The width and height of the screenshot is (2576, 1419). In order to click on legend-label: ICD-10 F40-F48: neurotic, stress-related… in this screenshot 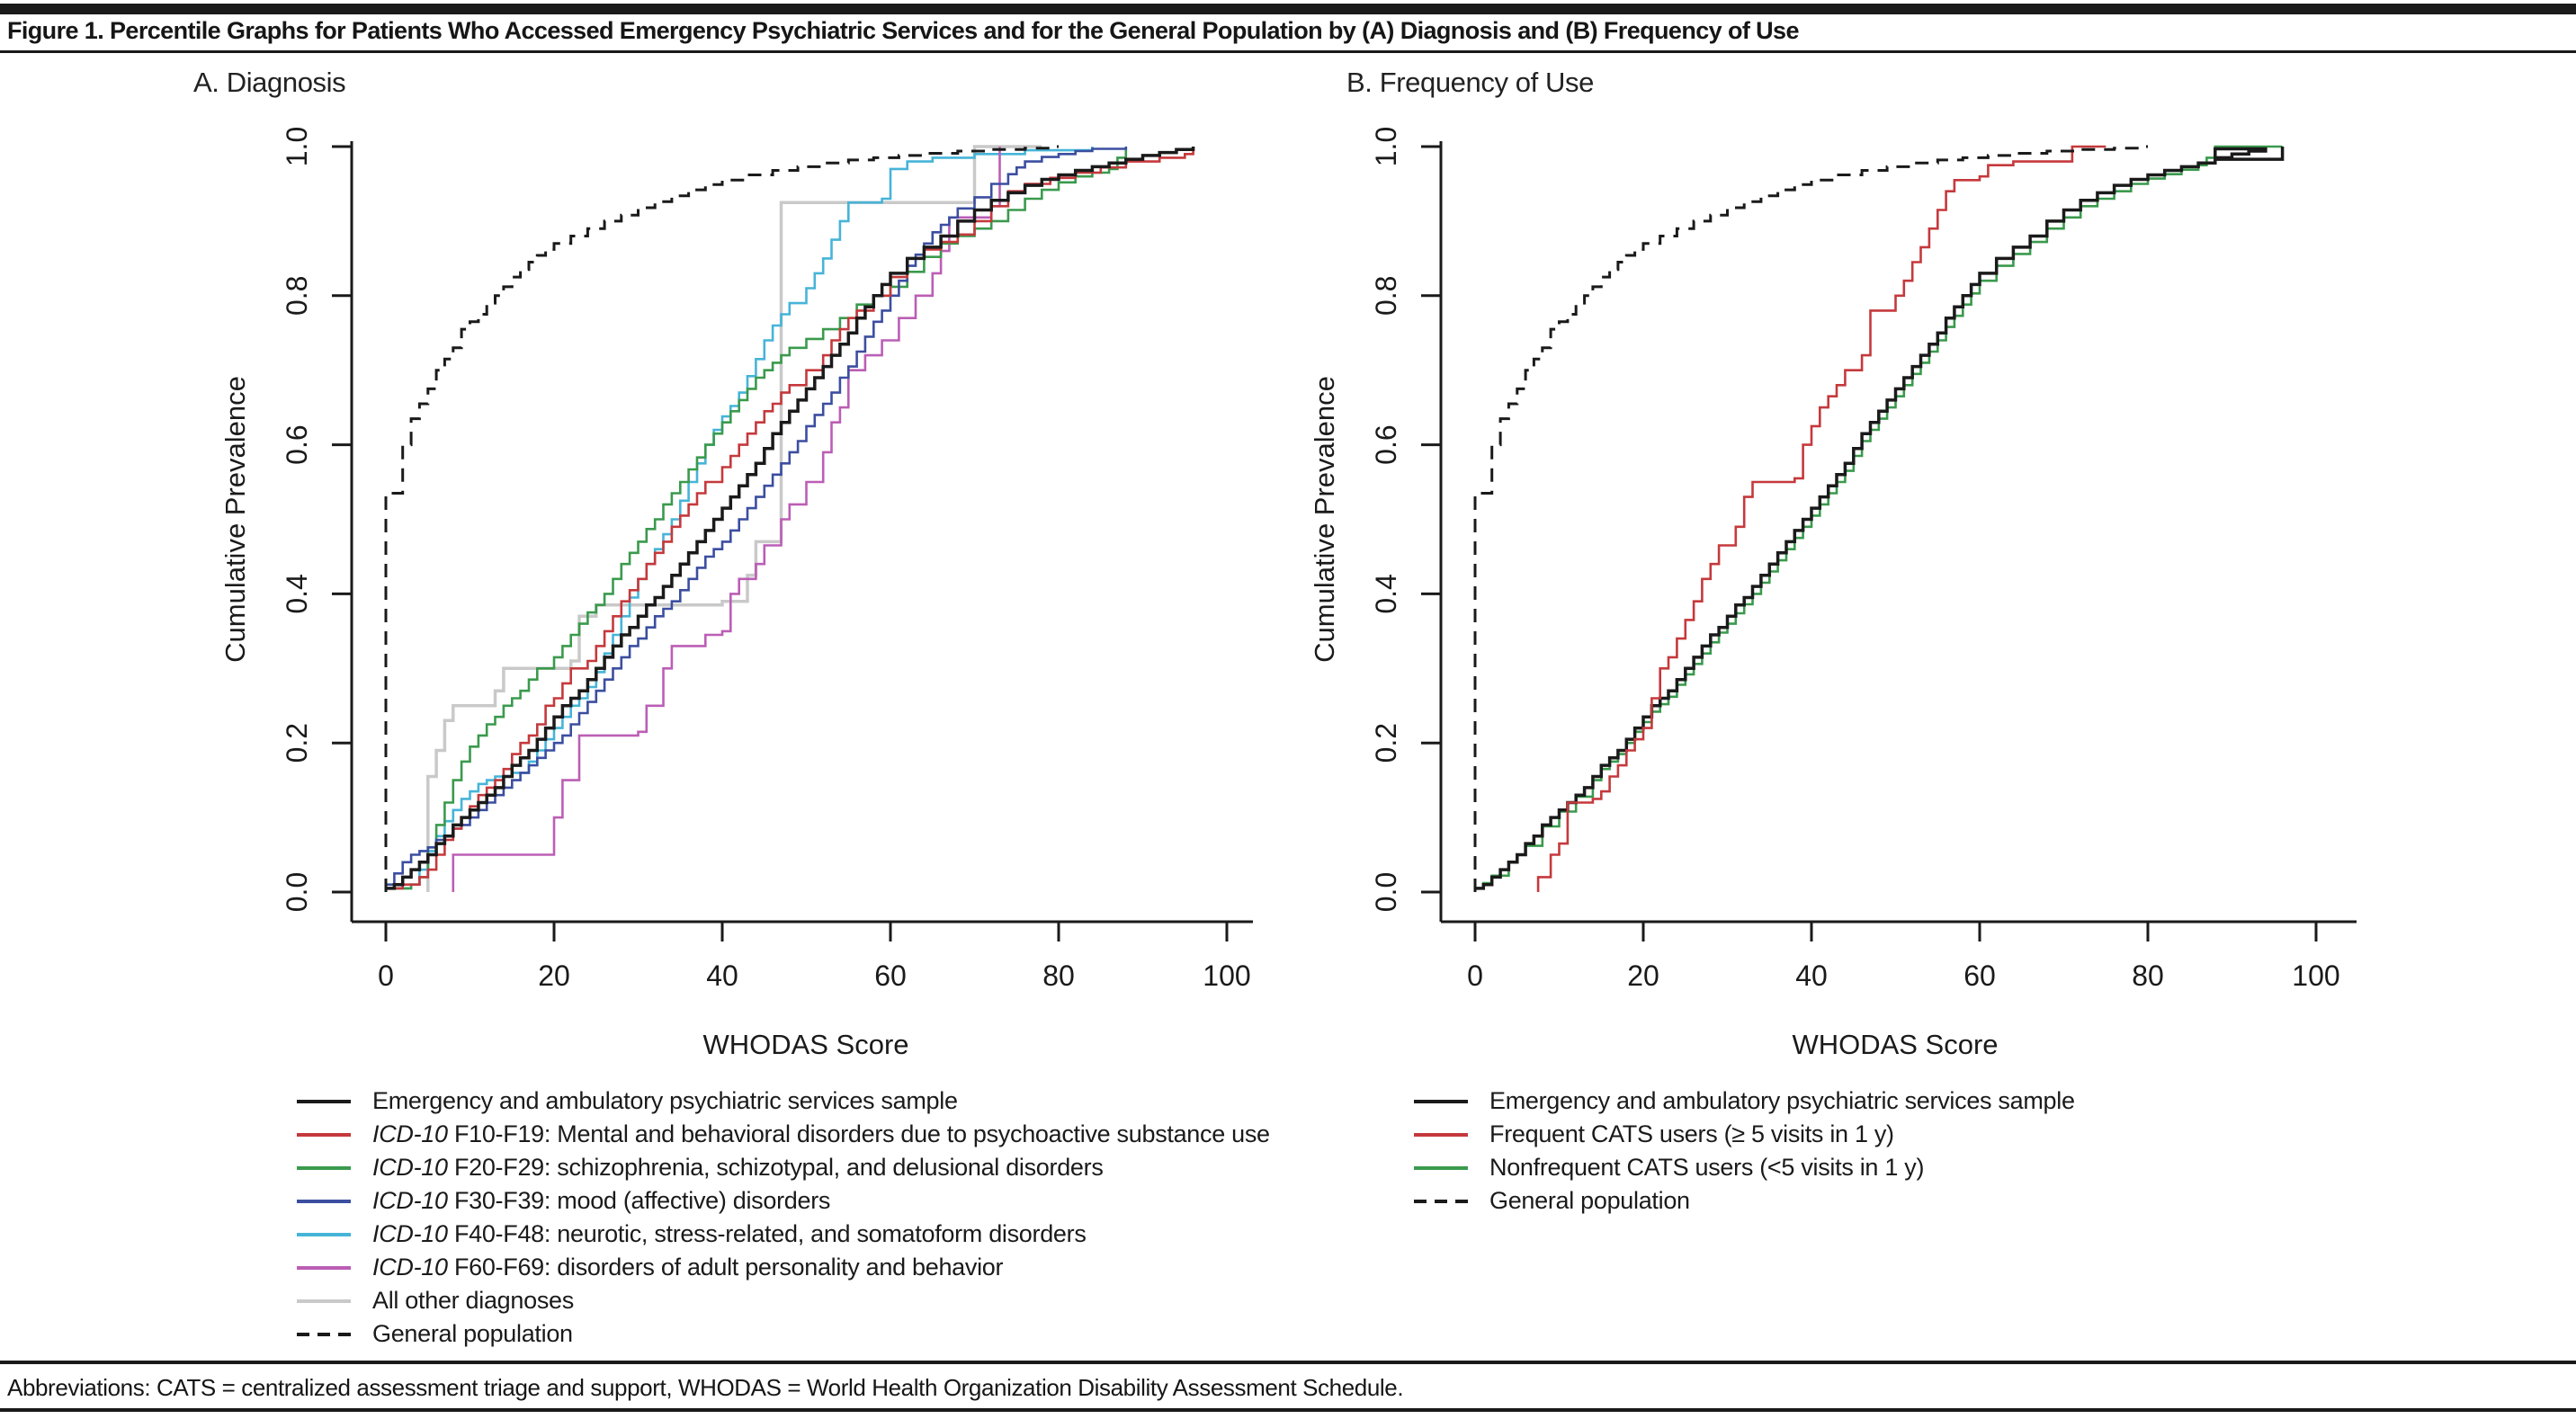, I will do `click(729, 1233)`.